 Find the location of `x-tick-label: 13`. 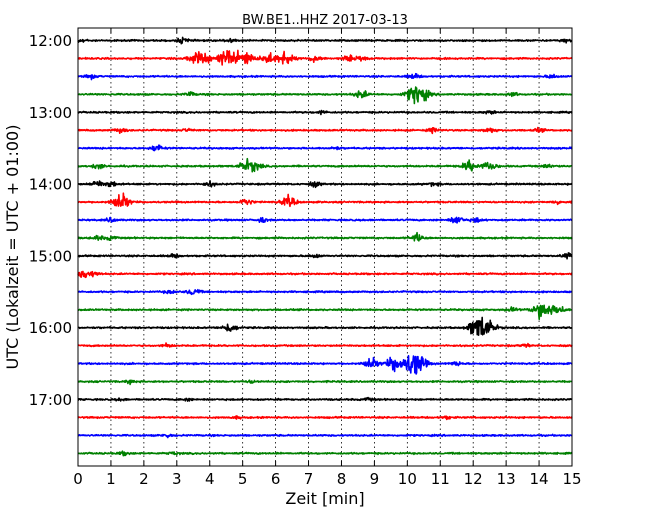

x-tick-label: 13 is located at coordinates (506, 479).